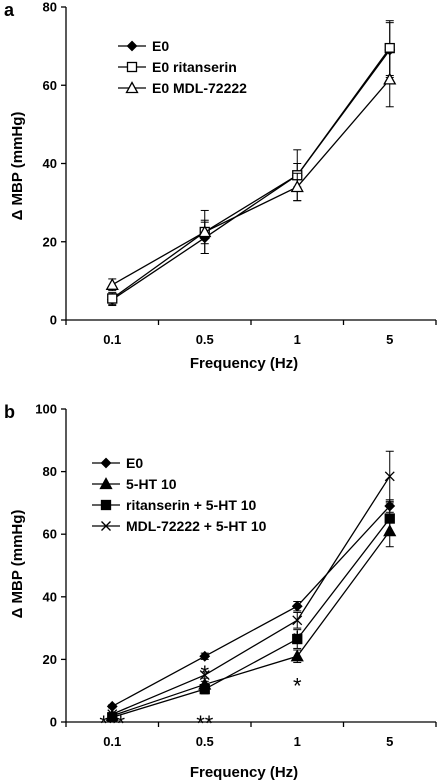 This screenshot has height=783, width=444. What do you see at coordinates (297, 685) in the screenshot?
I see `significance-marker-4: *` at bounding box center [297, 685].